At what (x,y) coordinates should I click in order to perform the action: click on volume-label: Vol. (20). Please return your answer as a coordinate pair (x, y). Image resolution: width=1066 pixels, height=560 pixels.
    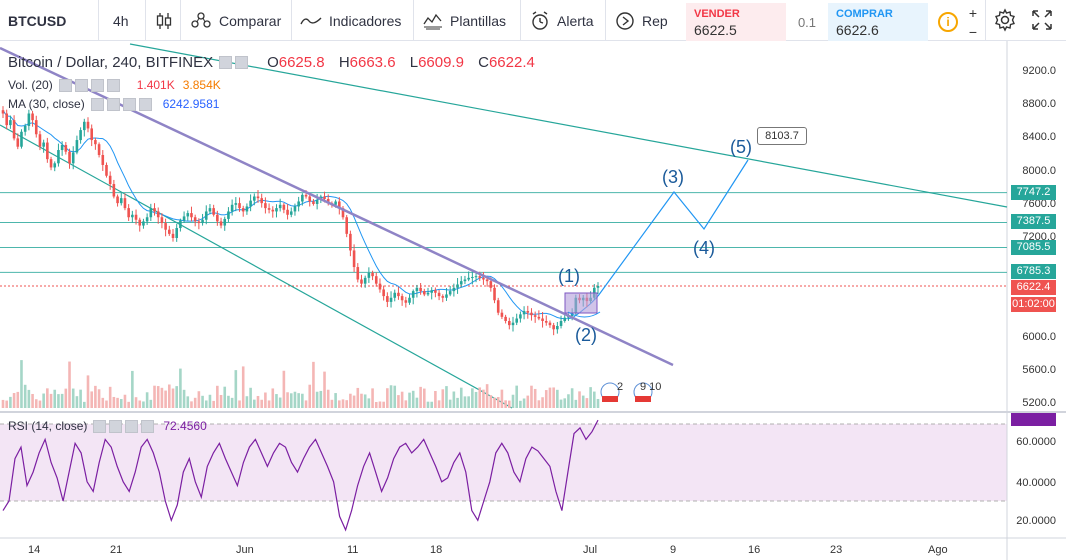
    Looking at the image, I should click on (30, 85).